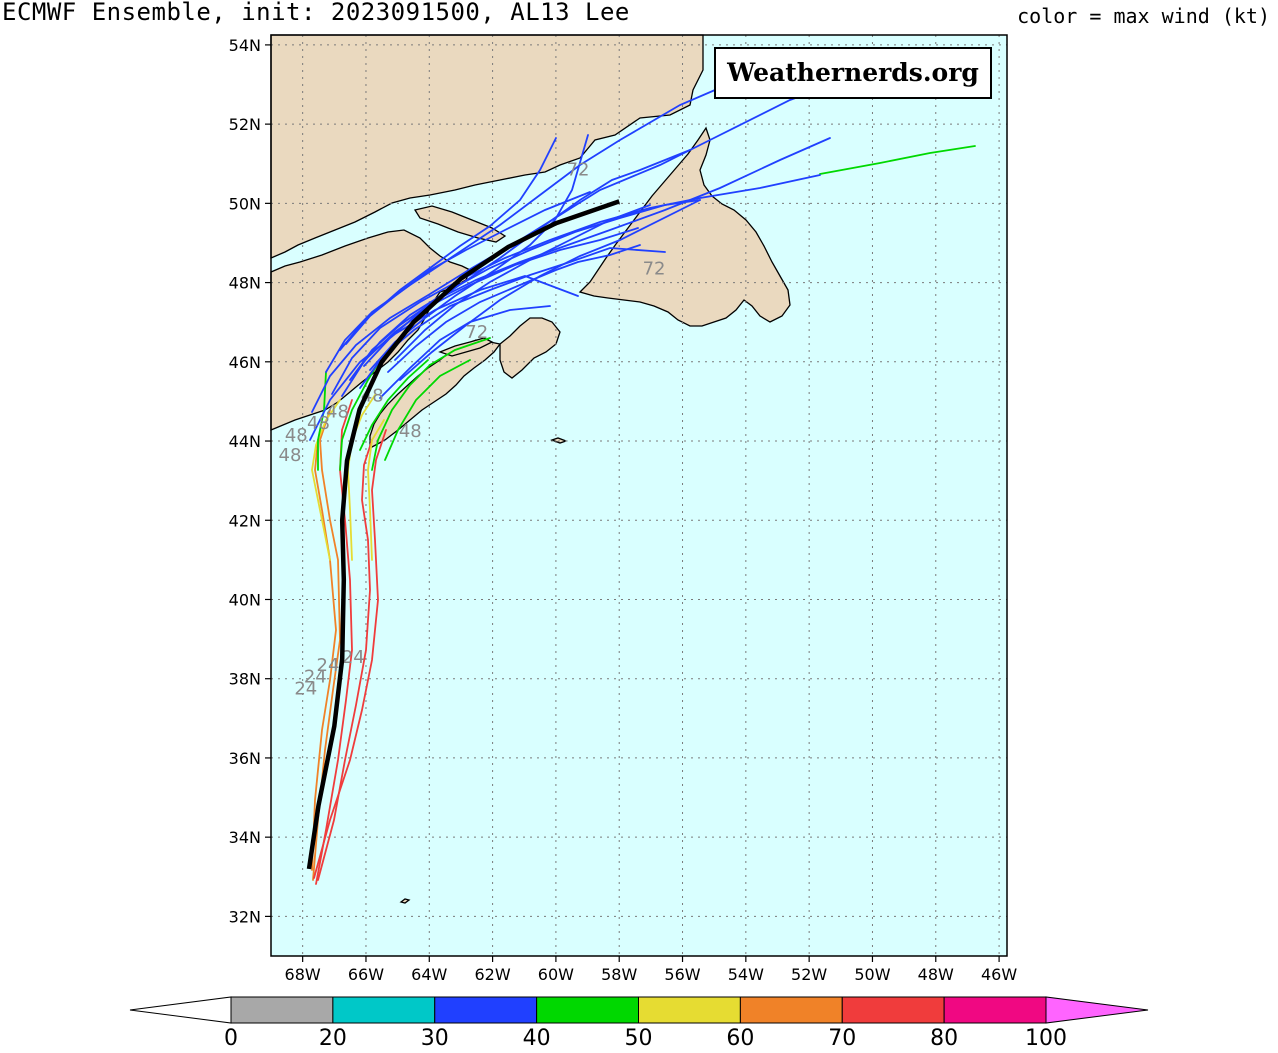  Describe the element at coordinates (250, 481) in the screenshot. I see `latitude-labels: 32N 34N 36N 38N 40N 42N 44N 46N 48N 50N 52N 54N` at that location.